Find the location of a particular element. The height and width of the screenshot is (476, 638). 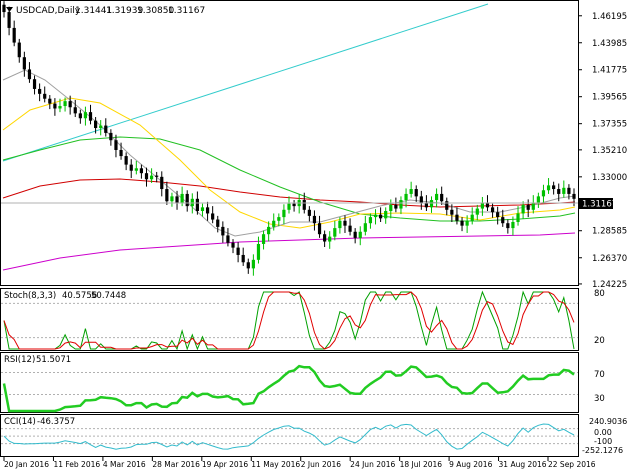

rsi-line is located at coordinates (288, 388).